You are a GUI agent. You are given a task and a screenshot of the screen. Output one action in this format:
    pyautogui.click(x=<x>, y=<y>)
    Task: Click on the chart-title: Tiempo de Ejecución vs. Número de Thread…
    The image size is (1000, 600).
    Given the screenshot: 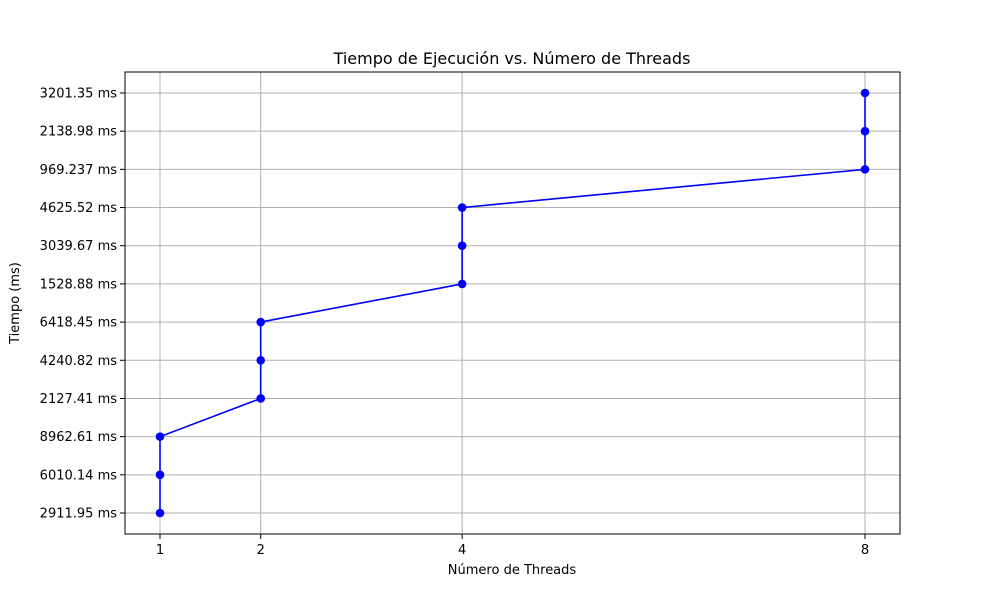 What is the action you would take?
    pyautogui.click(x=512, y=58)
    